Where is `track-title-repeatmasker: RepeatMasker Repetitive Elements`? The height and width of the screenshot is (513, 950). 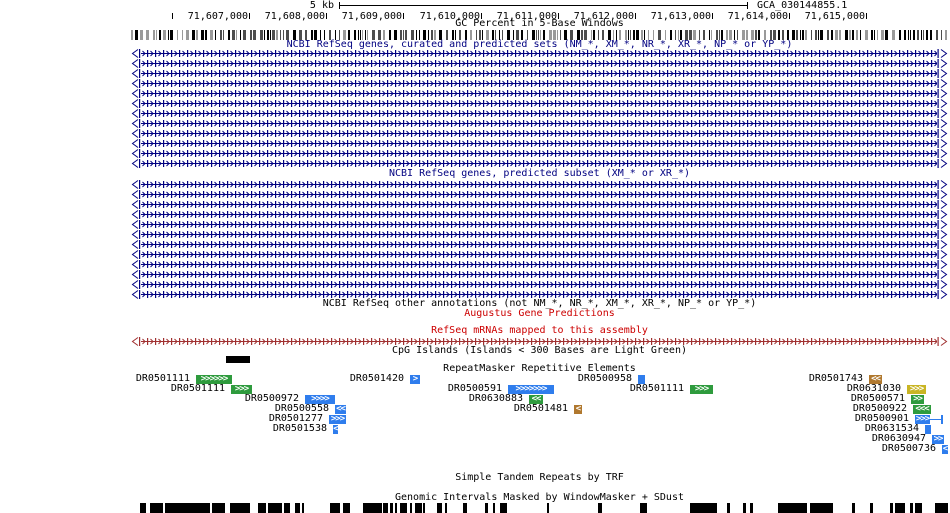
track-title-repeatmasker: RepeatMasker Repetitive Elements is located at coordinates (539, 368).